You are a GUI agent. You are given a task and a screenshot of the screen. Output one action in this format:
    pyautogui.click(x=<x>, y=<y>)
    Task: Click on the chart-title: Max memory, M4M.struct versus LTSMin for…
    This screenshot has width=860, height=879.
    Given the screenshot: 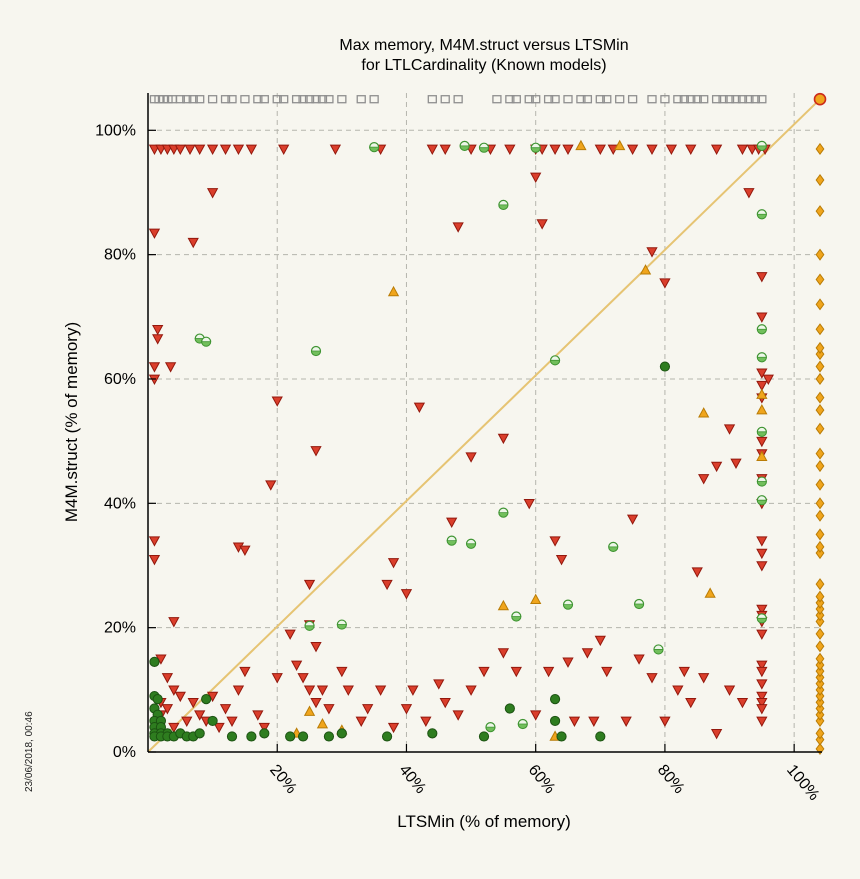 What is the action you would take?
    pyautogui.click(x=484, y=56)
    